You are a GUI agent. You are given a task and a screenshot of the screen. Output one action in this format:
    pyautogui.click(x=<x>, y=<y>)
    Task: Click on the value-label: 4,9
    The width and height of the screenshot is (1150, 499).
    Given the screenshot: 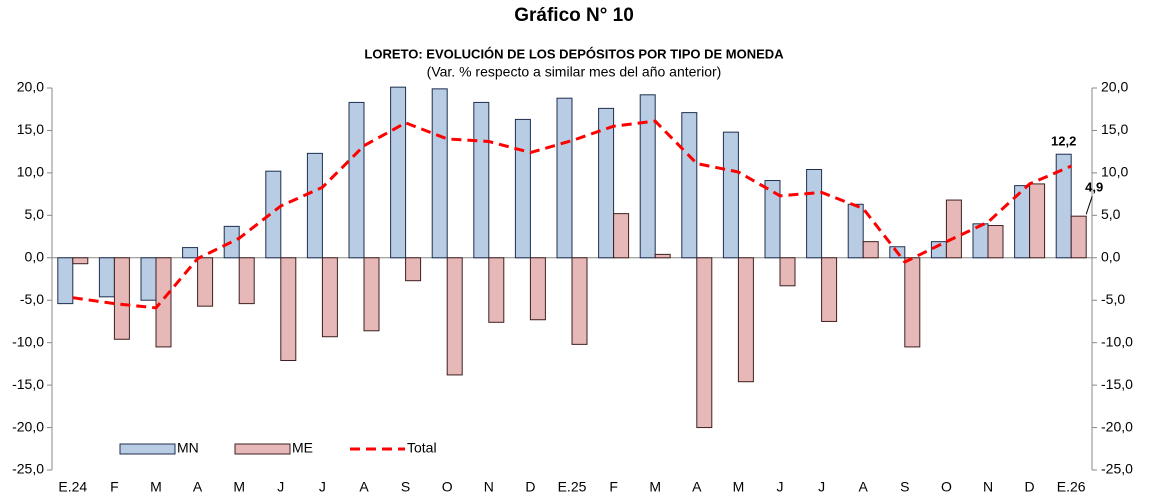 What is the action you would take?
    pyautogui.click(x=1094, y=187)
    